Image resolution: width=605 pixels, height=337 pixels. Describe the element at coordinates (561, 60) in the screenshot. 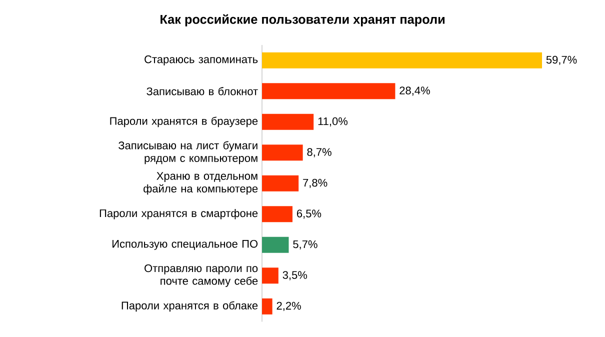

I see `data-label: 59,7%` at that location.